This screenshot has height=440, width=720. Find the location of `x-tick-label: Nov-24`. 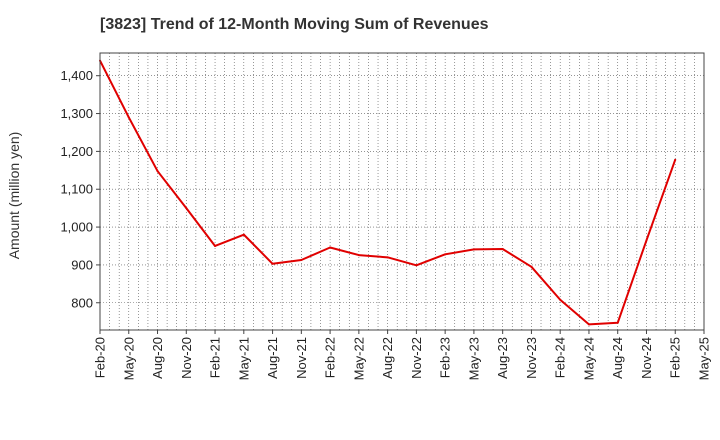

x-tick-label: Nov-24 is located at coordinates (646, 358).